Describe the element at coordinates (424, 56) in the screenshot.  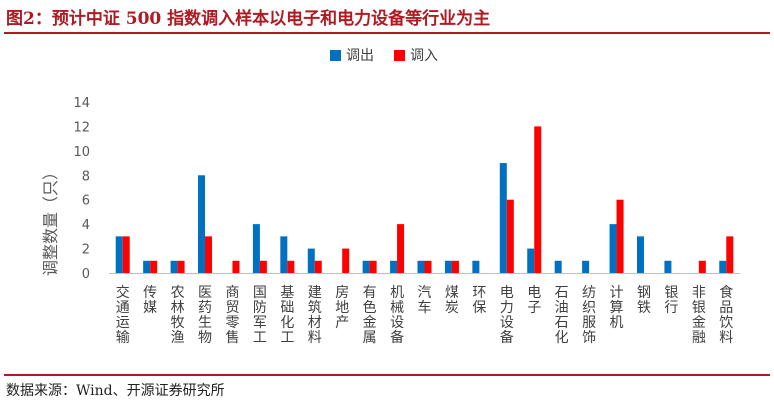
I see `legend-label-in: 调入` at that location.